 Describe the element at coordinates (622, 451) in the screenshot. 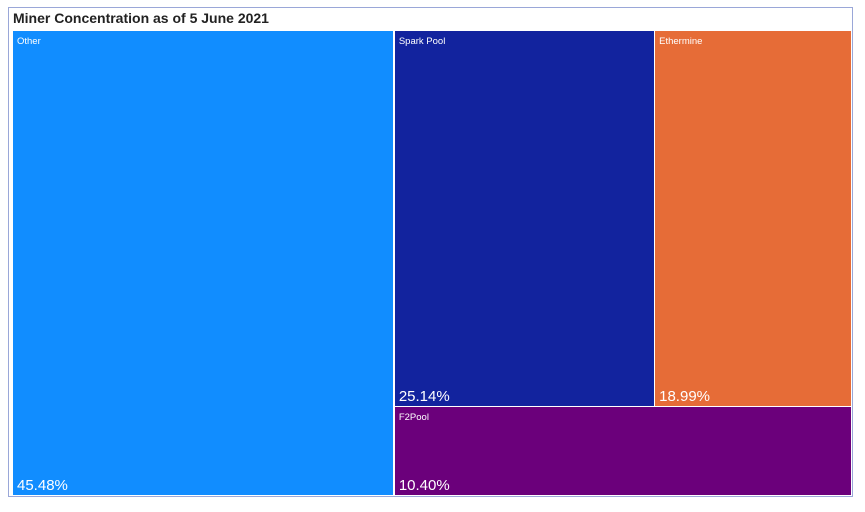

I see `treemap-tile-f2pool: F2Pool 10.40%` at that location.